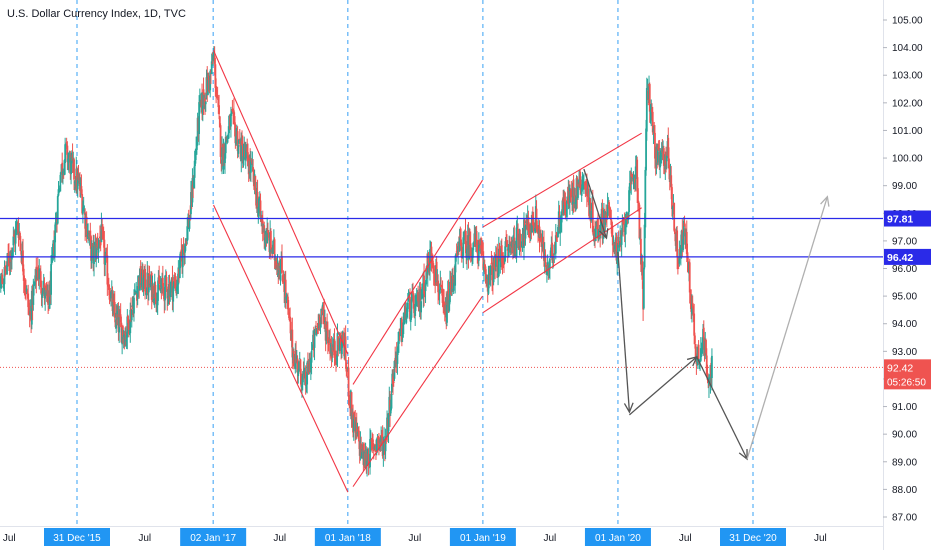  What do you see at coordinates (907, 103) in the screenshot?
I see `price-tick-label: 102.00` at bounding box center [907, 103].